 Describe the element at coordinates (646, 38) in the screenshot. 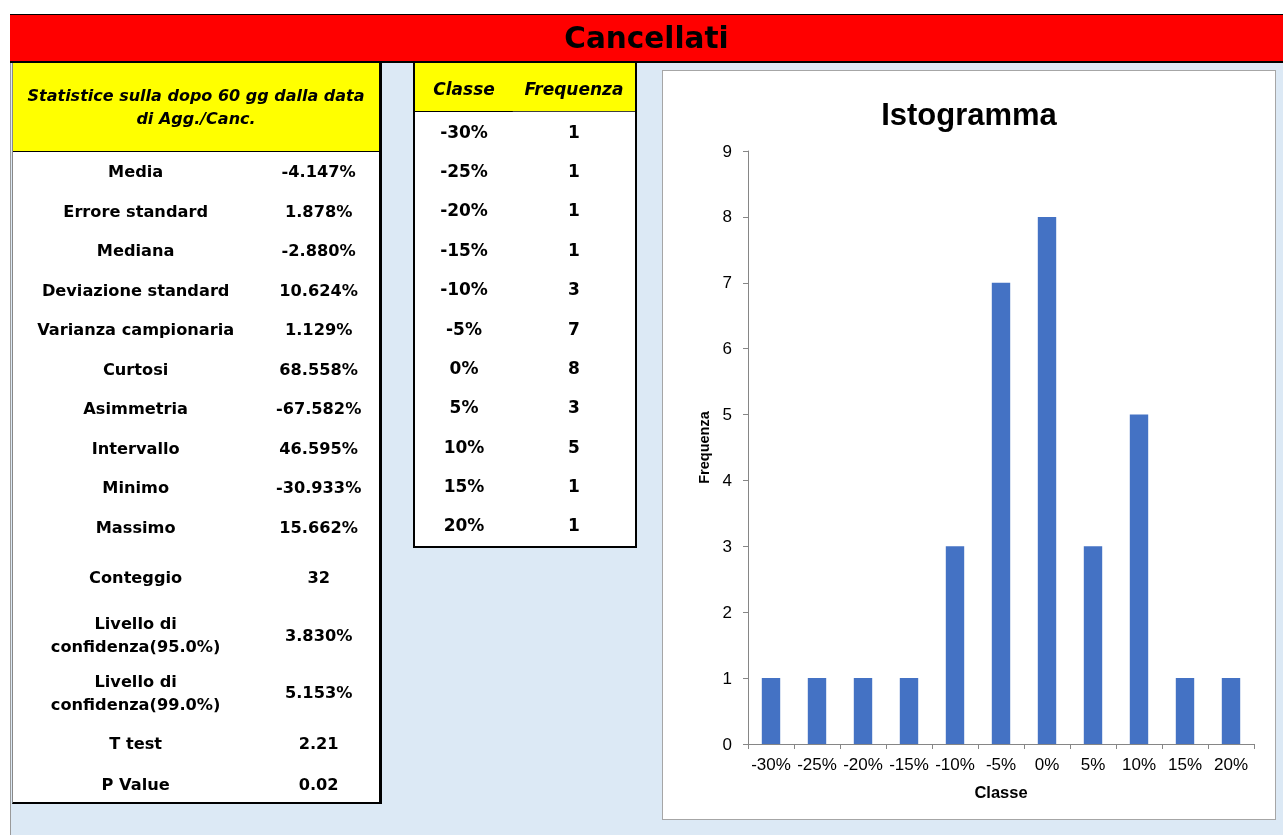

I see `text: Cancellati` at that location.